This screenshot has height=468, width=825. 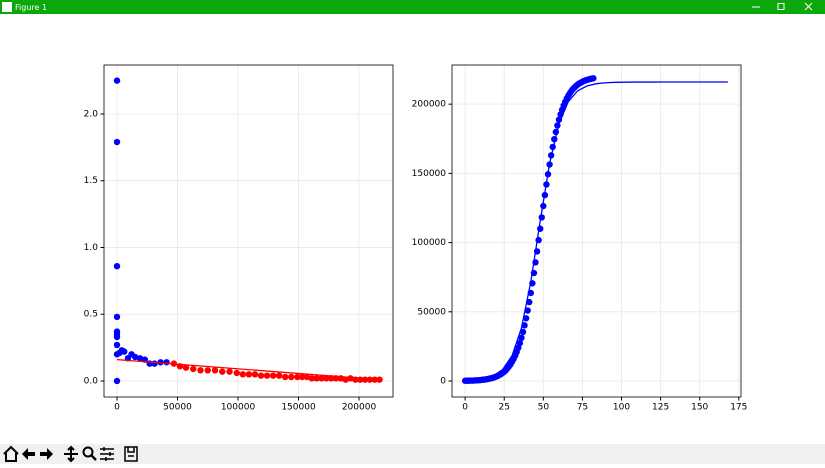 What do you see at coordinates (91, 381) in the screenshot?
I see `y-tick-label: 0.0` at bounding box center [91, 381].